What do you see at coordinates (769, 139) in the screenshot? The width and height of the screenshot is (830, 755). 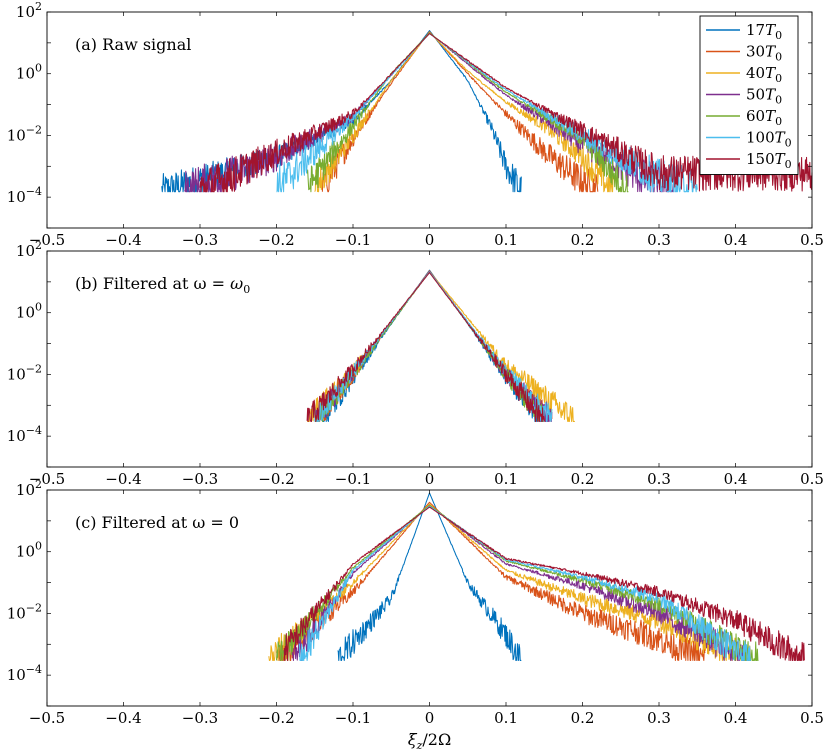 I see `legend-label: 100T0` at bounding box center [769, 139].